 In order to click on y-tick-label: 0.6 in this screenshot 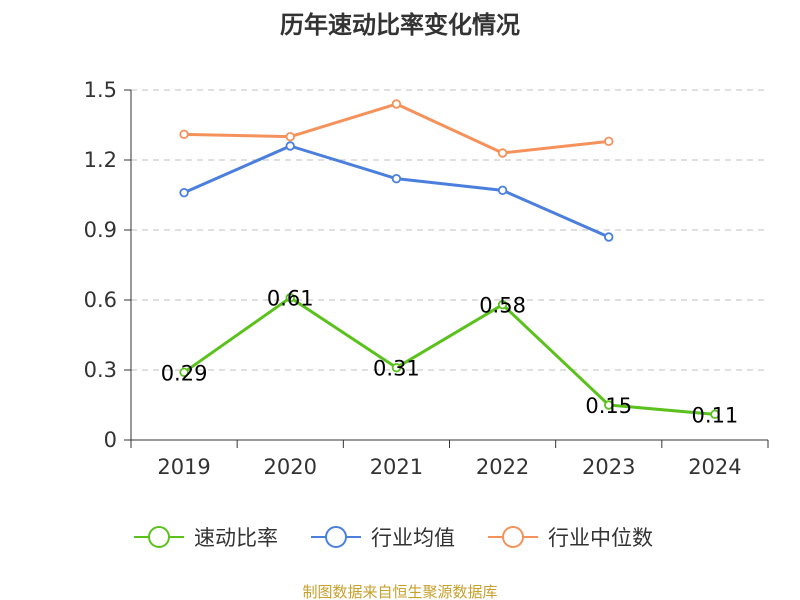, I will do `click(100, 300)`.